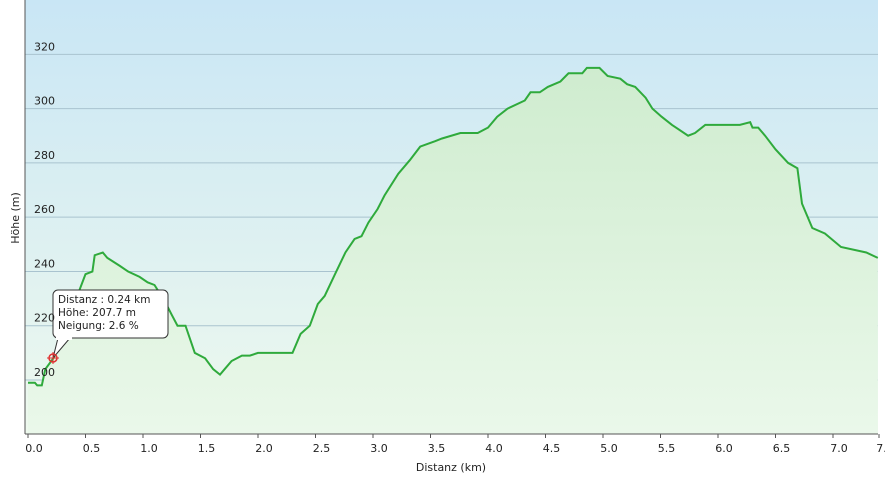  What do you see at coordinates (724, 448) in the screenshot?
I see `x-tick-label: 6.0` at bounding box center [724, 448].